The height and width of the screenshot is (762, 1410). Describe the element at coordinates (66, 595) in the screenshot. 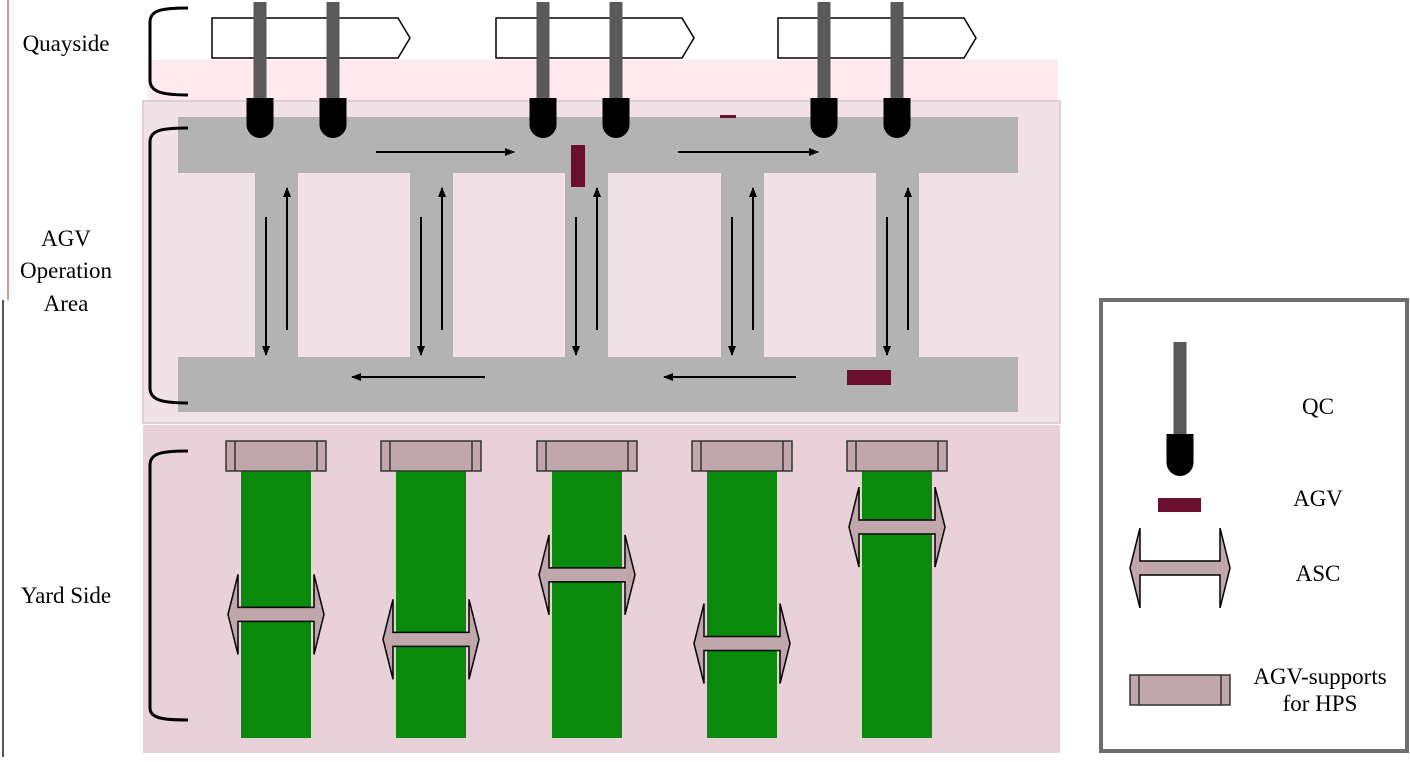

I see `yard-side-label: Yard Side` at that location.